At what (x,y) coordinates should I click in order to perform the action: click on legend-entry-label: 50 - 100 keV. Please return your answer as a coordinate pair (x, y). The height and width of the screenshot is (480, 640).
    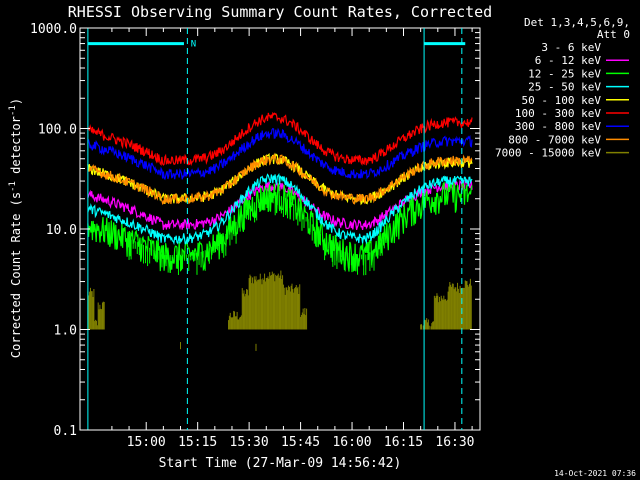
    Looking at the image, I should click on (562, 100).